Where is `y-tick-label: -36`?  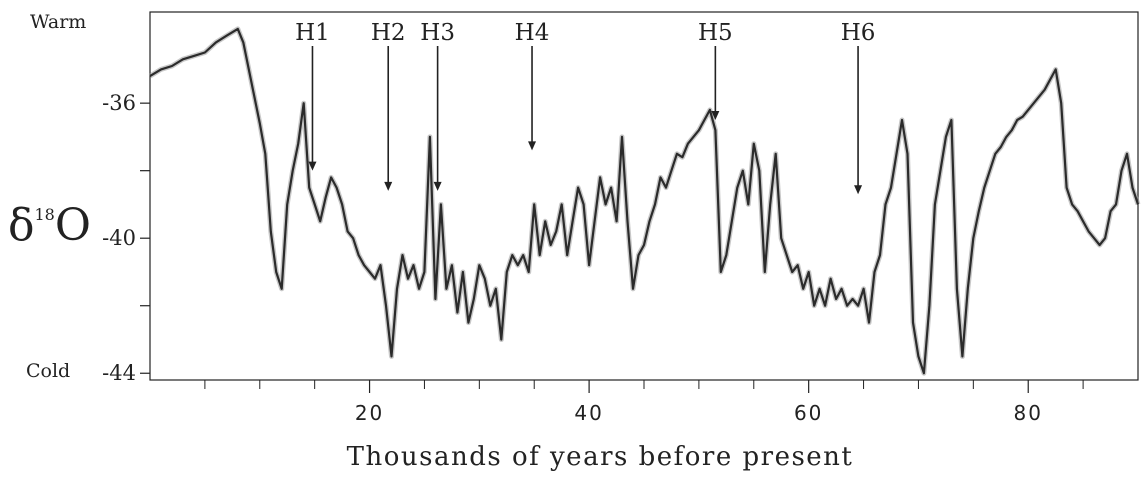
y-tick-label: -36 is located at coordinates (119, 103).